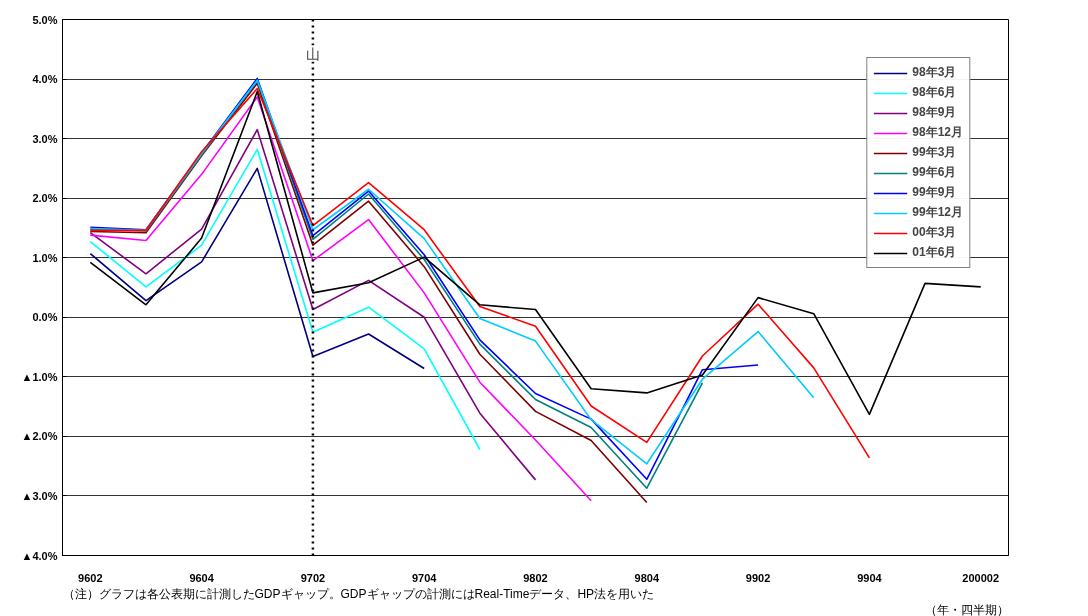 Image resolution: width=1088 pixels, height=616 pixels. Describe the element at coordinates (45, 317) in the screenshot. I see `y-tick-label: 0.0%` at that location.